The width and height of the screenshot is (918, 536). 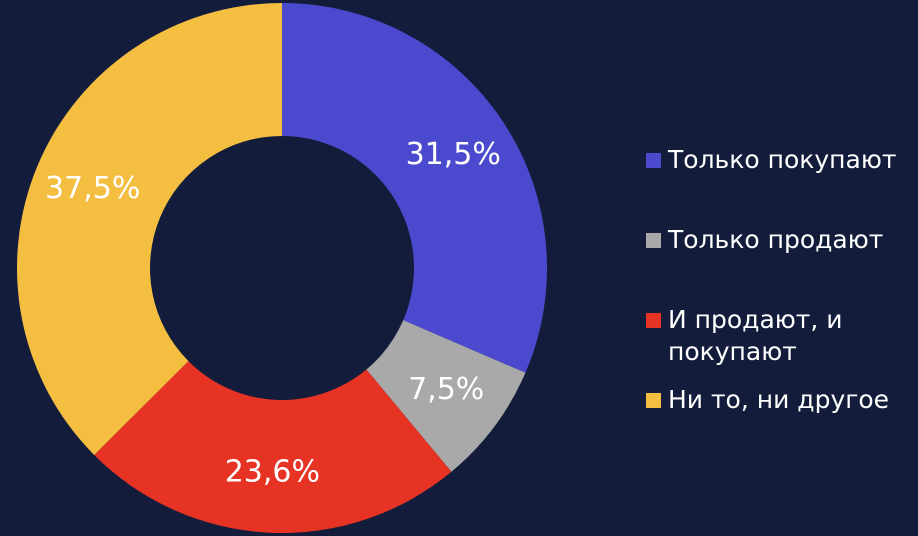 I want to click on legend-label: Только продают, so click(x=776, y=239).